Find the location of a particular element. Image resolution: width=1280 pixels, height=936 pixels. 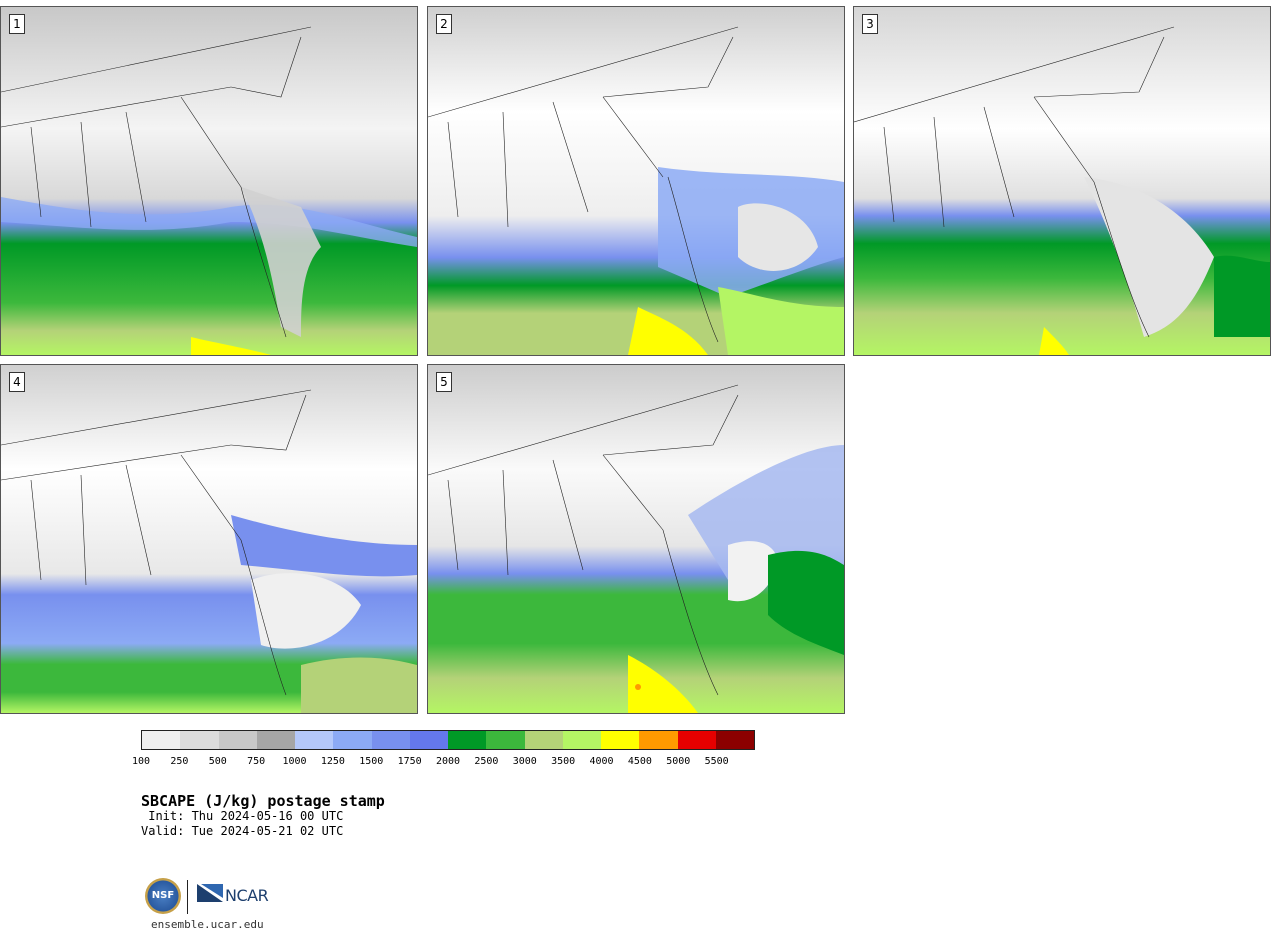

colorbar is located at coordinates (448, 740).